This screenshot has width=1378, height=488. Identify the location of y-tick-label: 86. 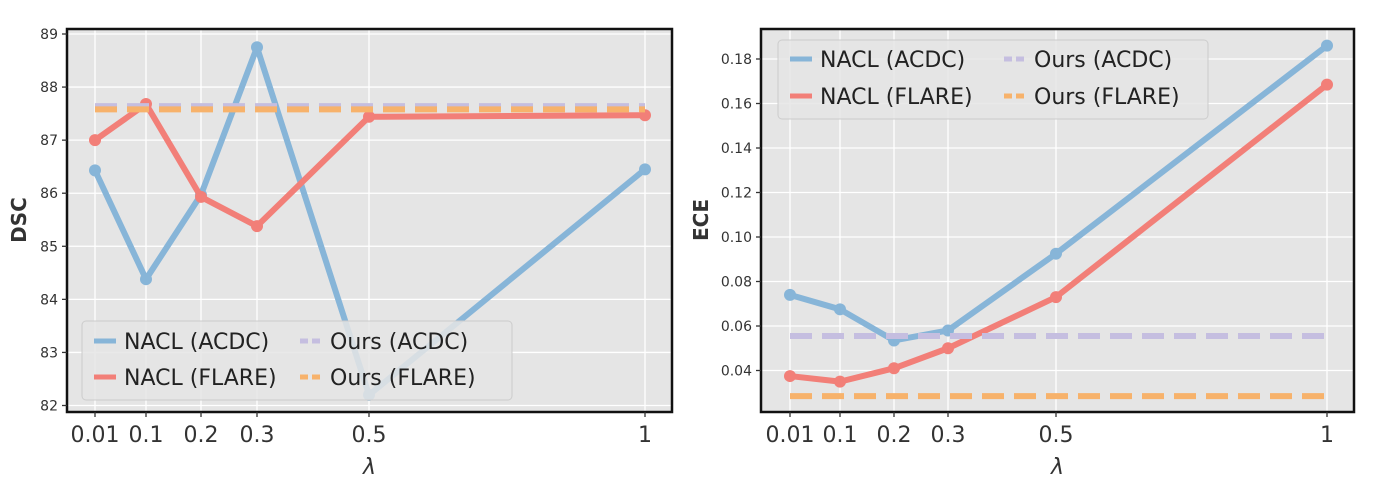
(49, 194).